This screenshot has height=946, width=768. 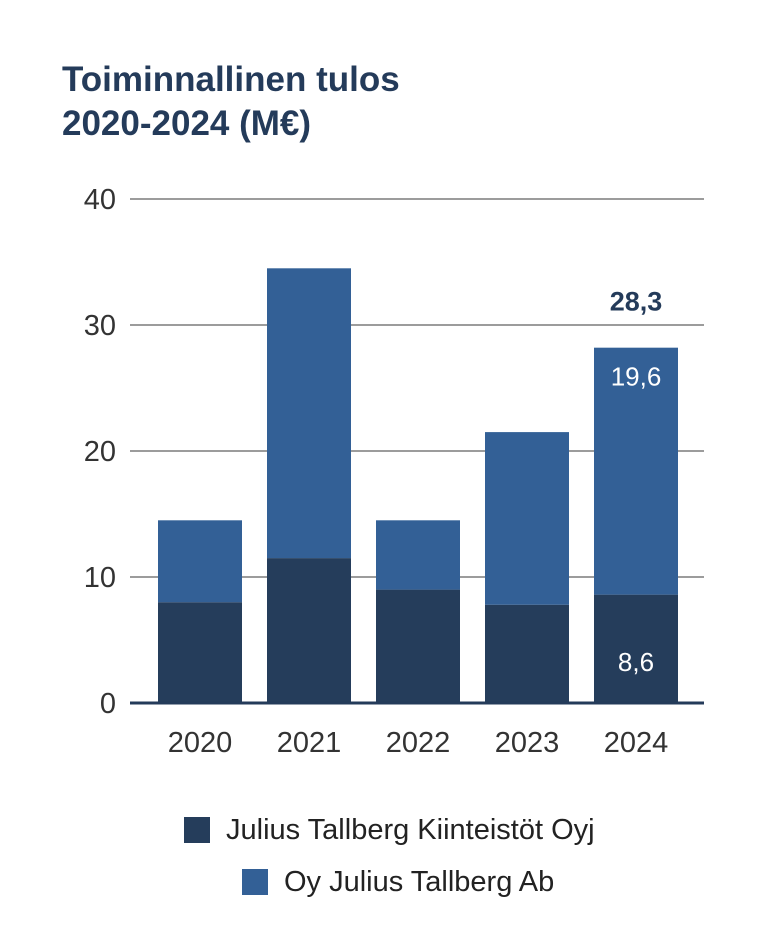 I want to click on y-tick-label-20: 20, so click(x=100, y=452).